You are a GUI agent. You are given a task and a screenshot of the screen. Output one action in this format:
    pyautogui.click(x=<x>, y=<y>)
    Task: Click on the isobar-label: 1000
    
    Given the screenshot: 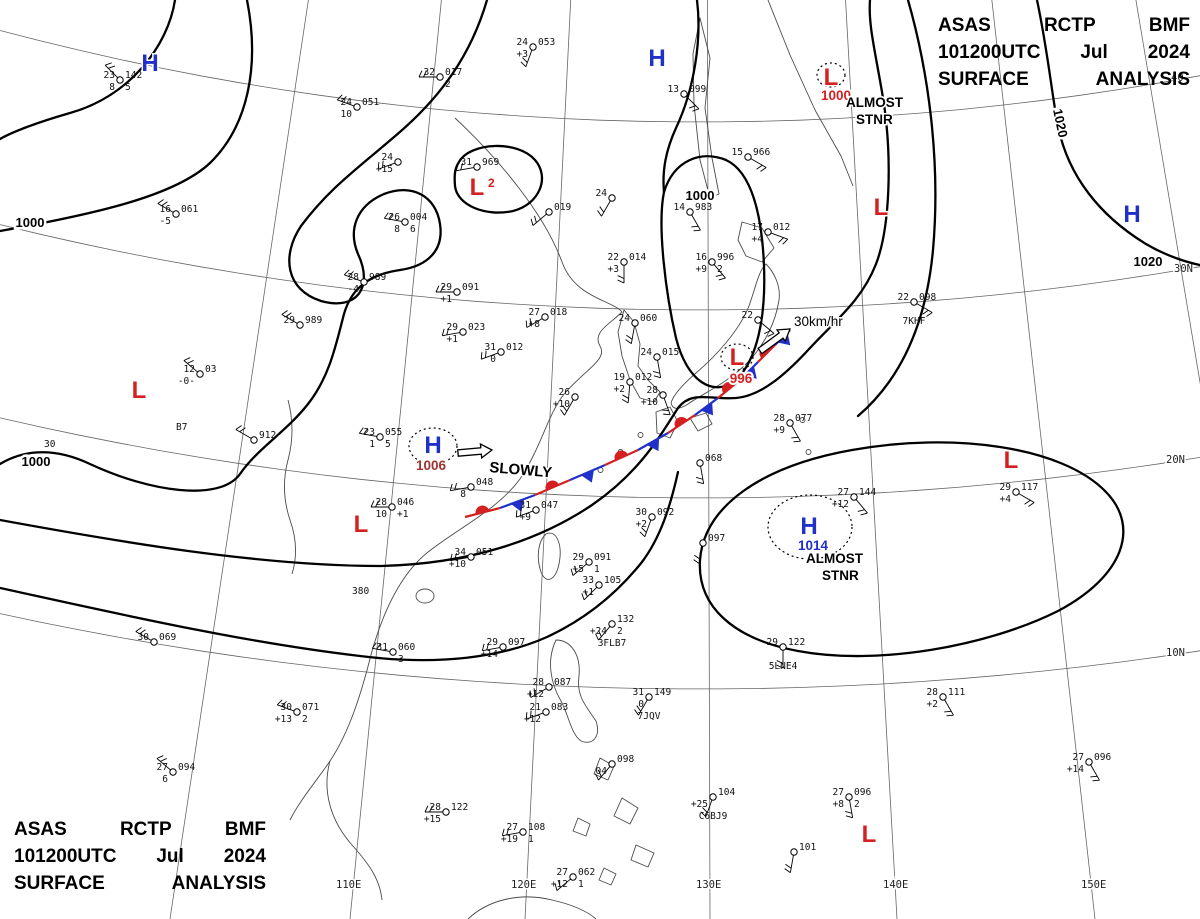 What is the action you would take?
    pyautogui.click(x=36, y=461)
    